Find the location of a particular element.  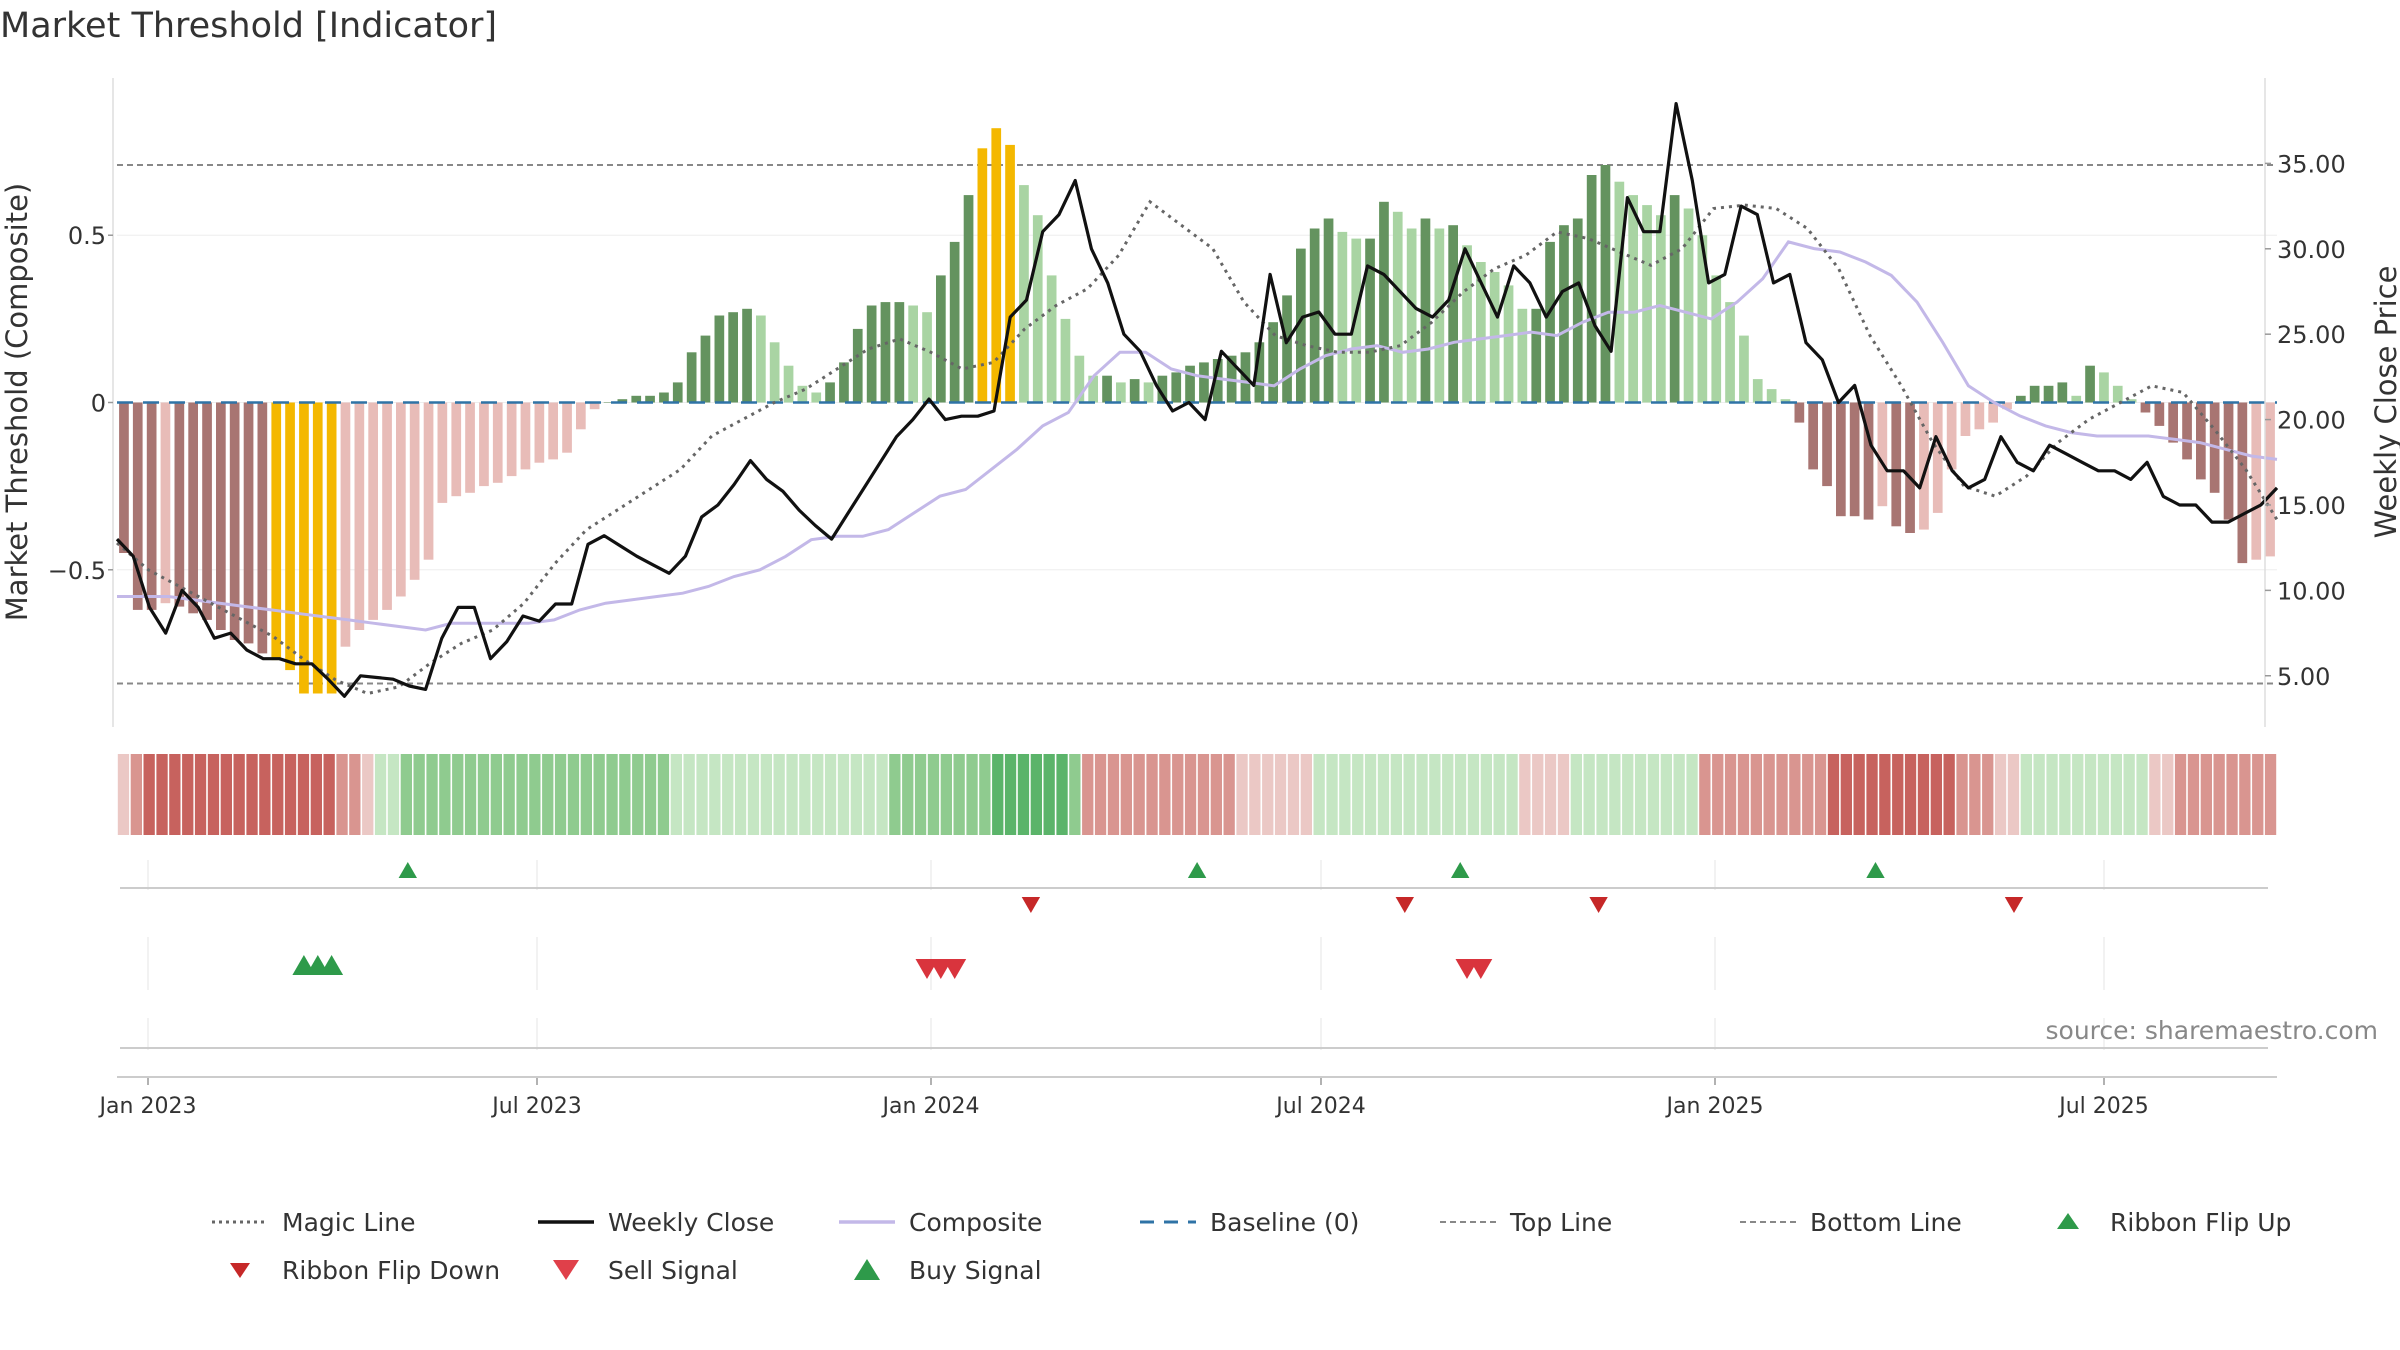

legend-label: Ribbon Flip Up is located at coordinates (2201, 1222).